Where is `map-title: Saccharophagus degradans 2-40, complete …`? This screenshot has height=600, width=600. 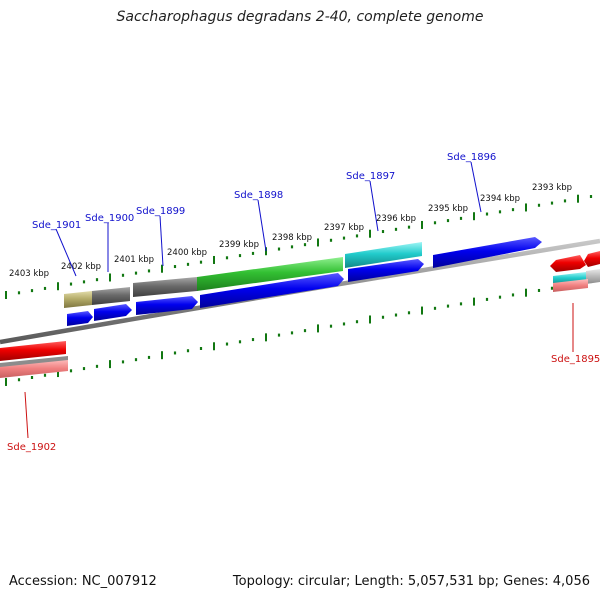 map-title: Saccharophagus degradans 2-40, complete … is located at coordinates (300, 17).